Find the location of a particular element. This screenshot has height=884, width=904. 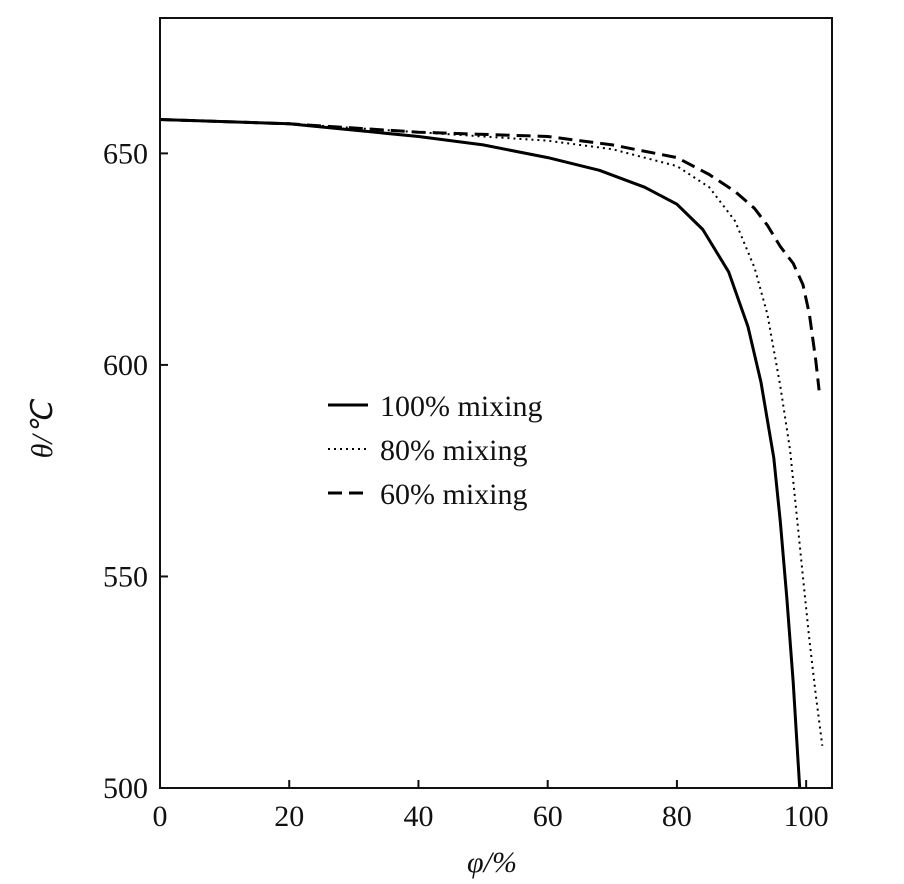

x-tick-label: 80 is located at coordinates (677, 816).